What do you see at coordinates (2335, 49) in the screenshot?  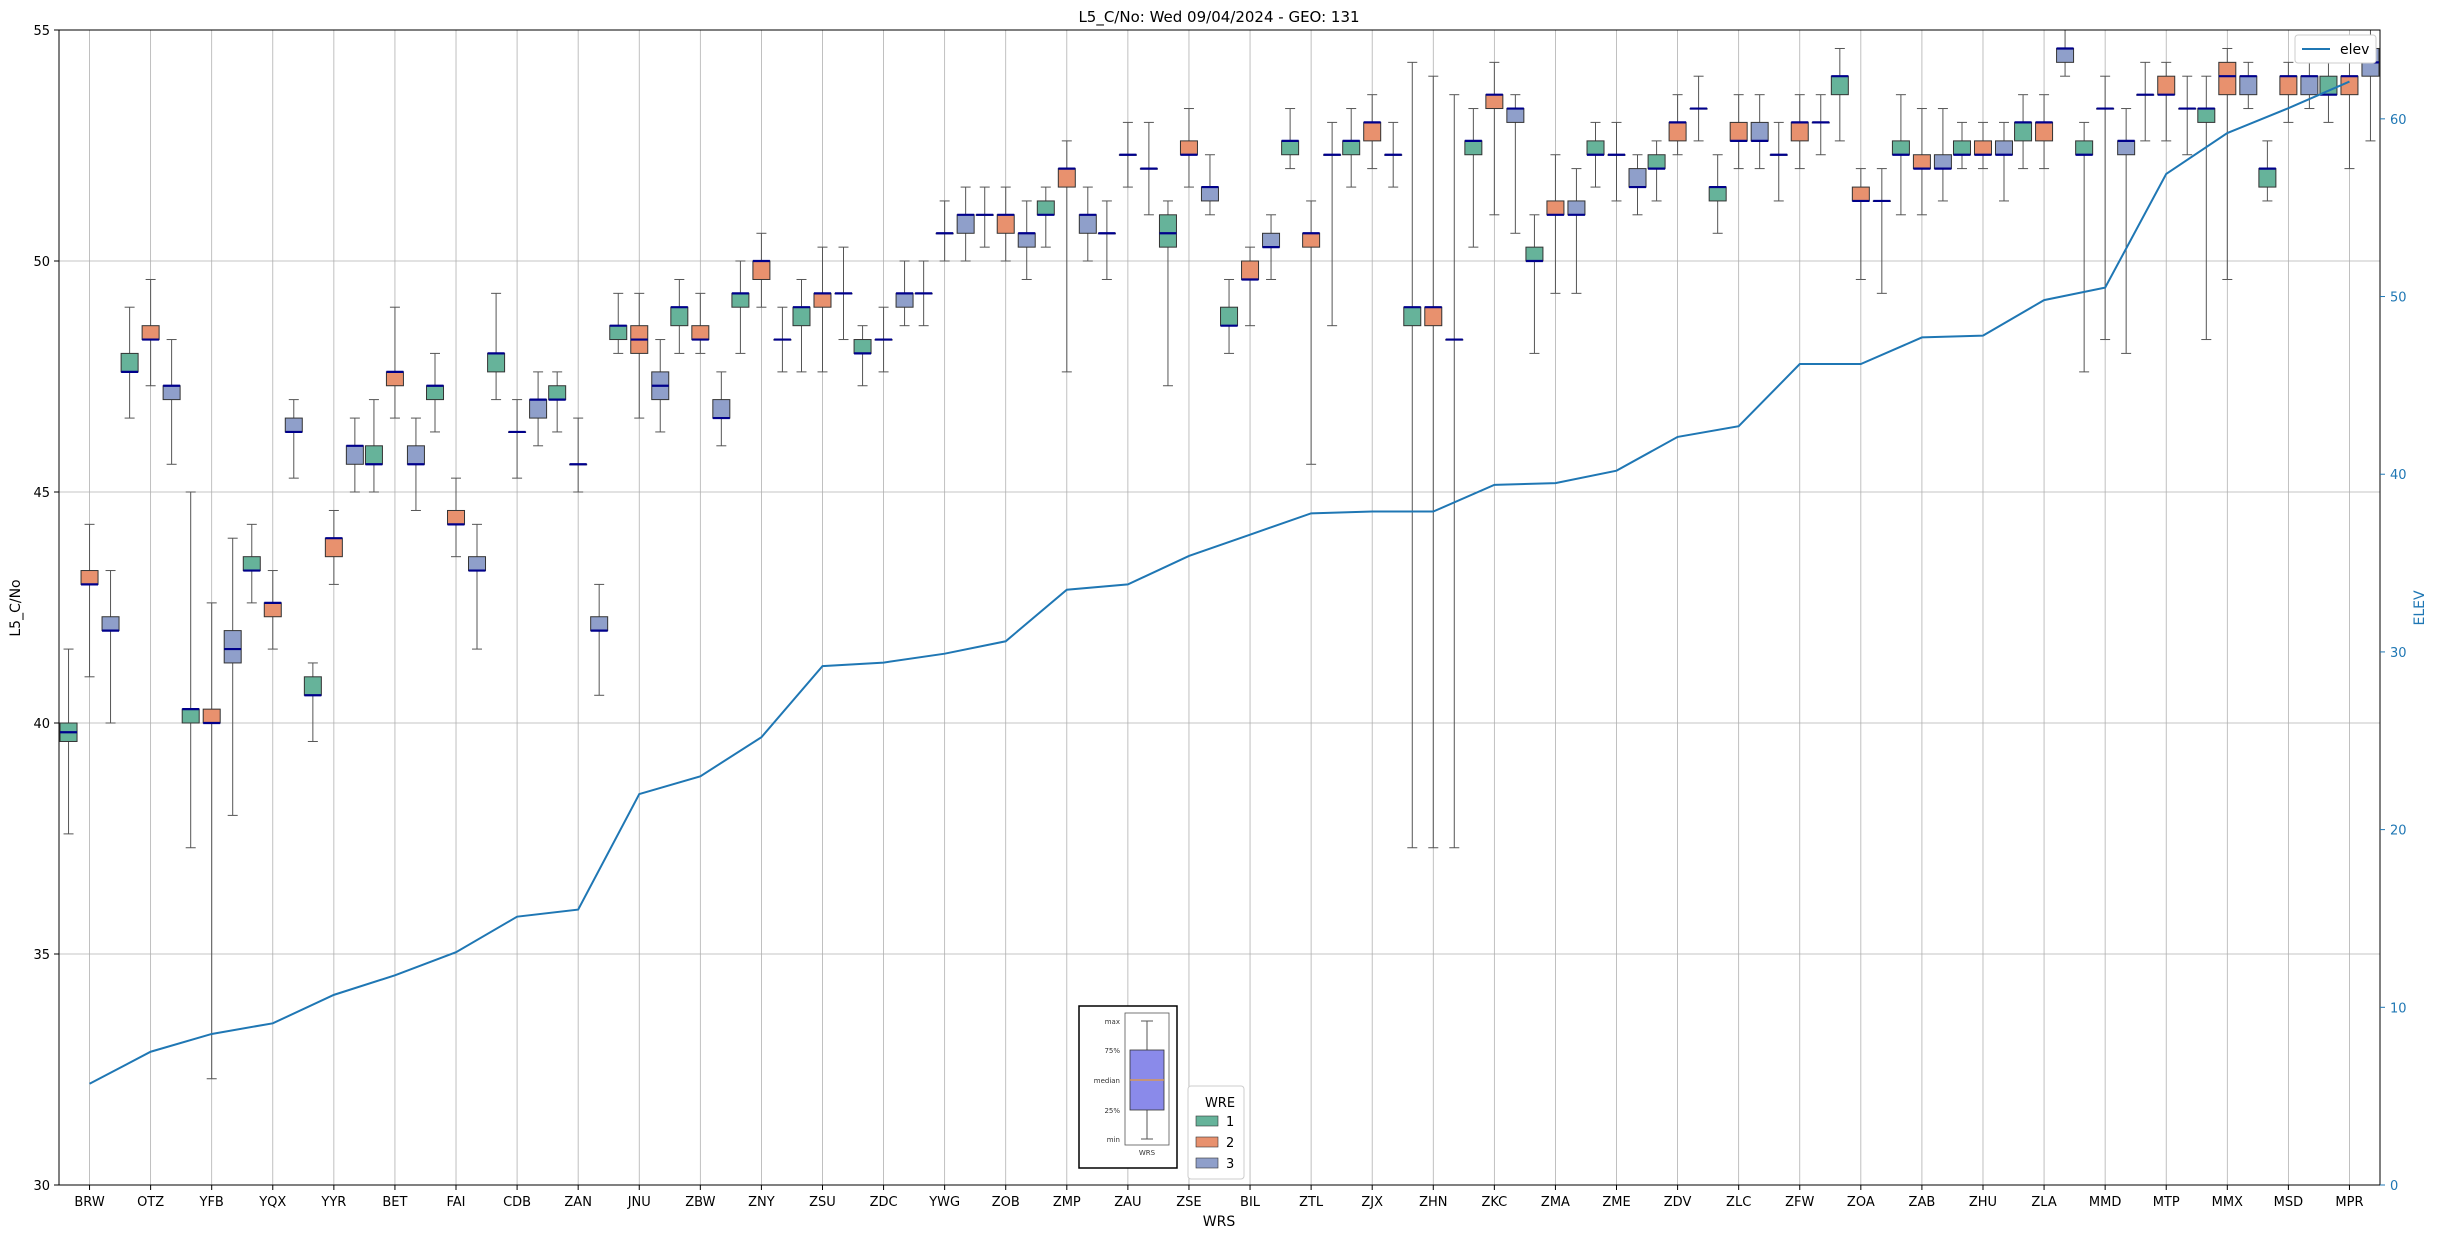 I see `elev-legend: elev` at bounding box center [2335, 49].